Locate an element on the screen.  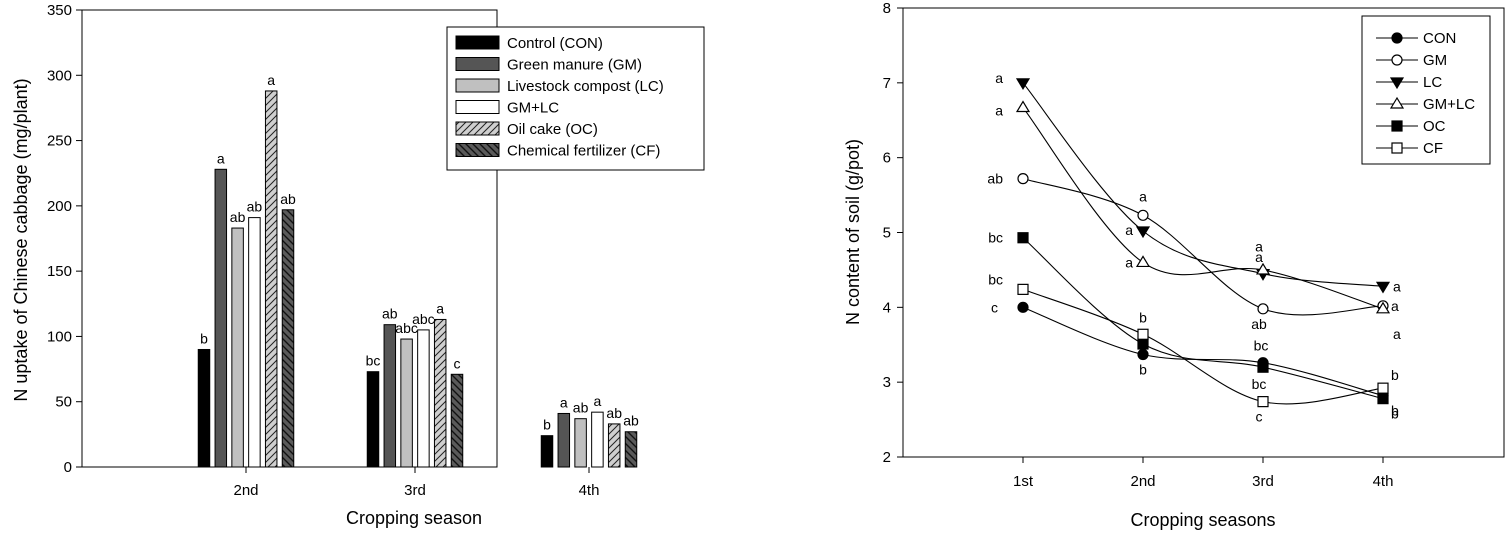
y-tick-label: 50 is located at coordinates (63, 402).